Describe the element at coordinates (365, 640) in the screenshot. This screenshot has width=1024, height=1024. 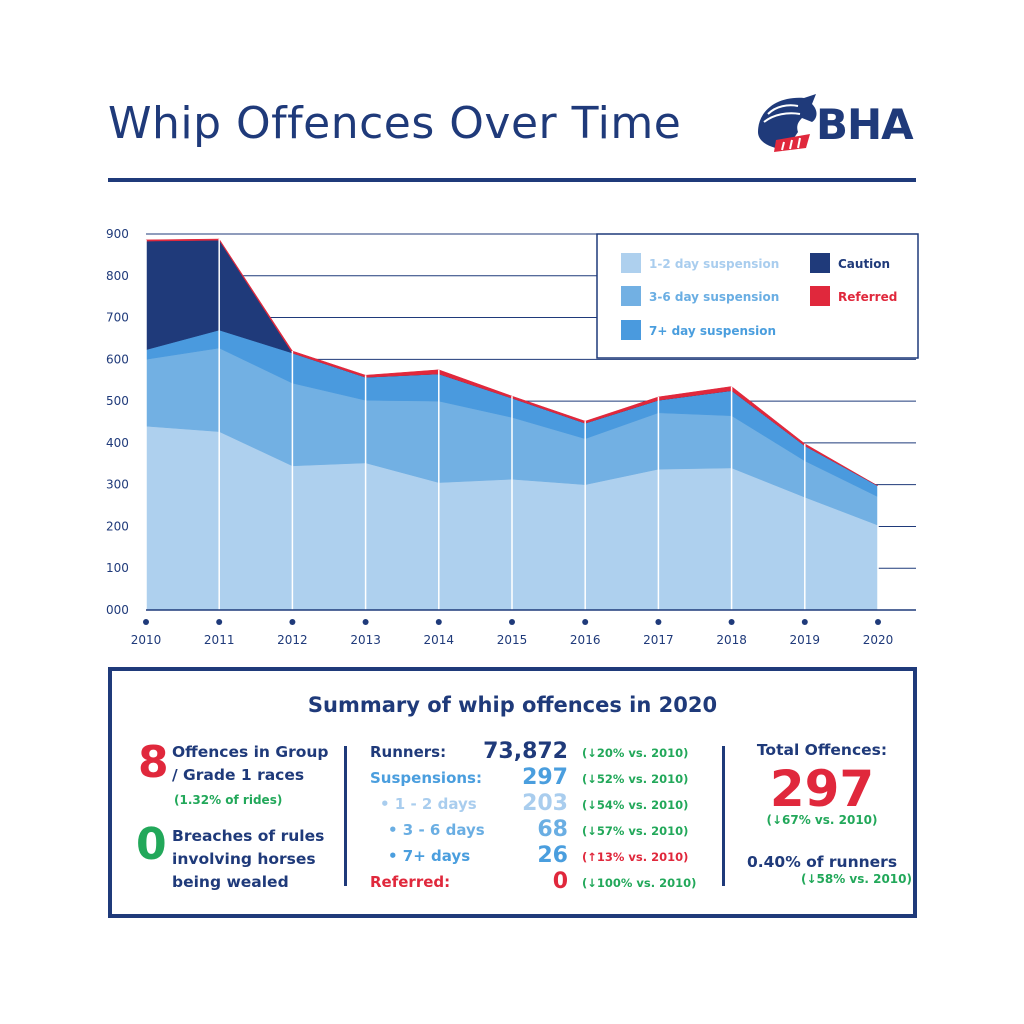
I see `x-tick-label: 2013` at that location.